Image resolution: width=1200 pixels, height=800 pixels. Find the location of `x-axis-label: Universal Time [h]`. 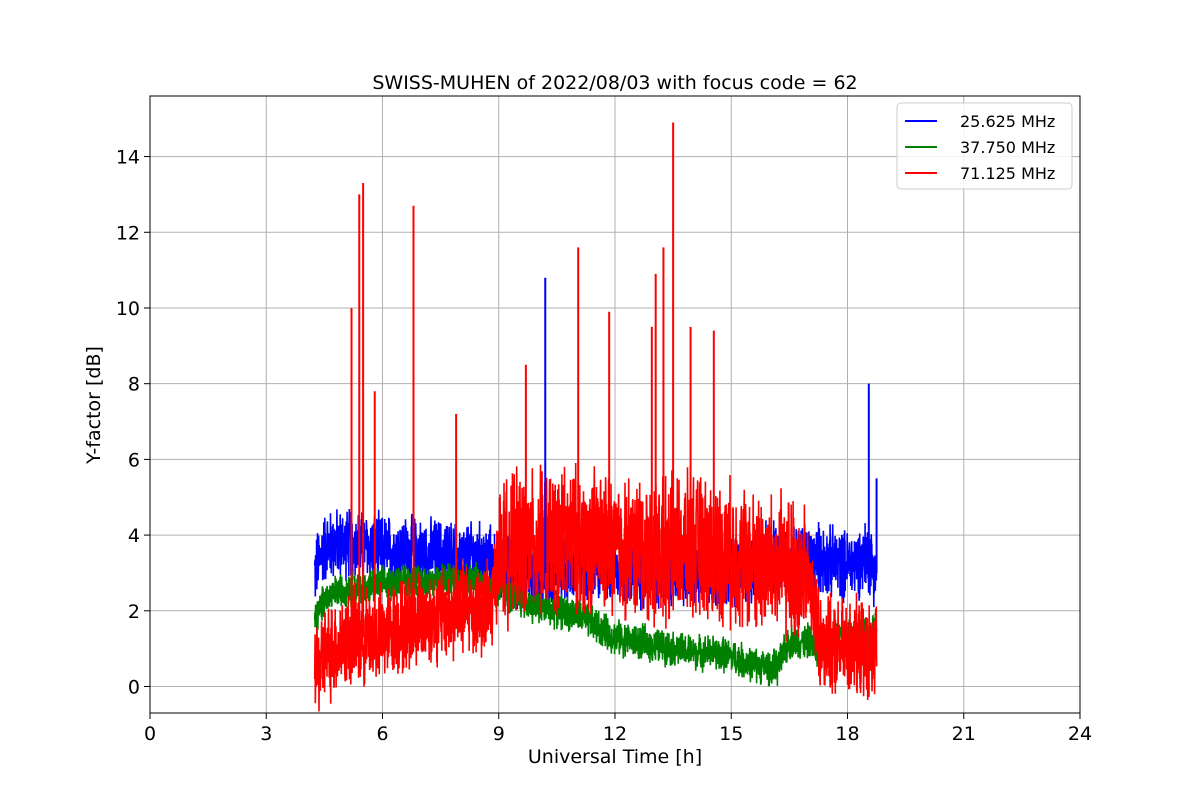

x-axis-label: Universal Time [h] is located at coordinates (615, 757).